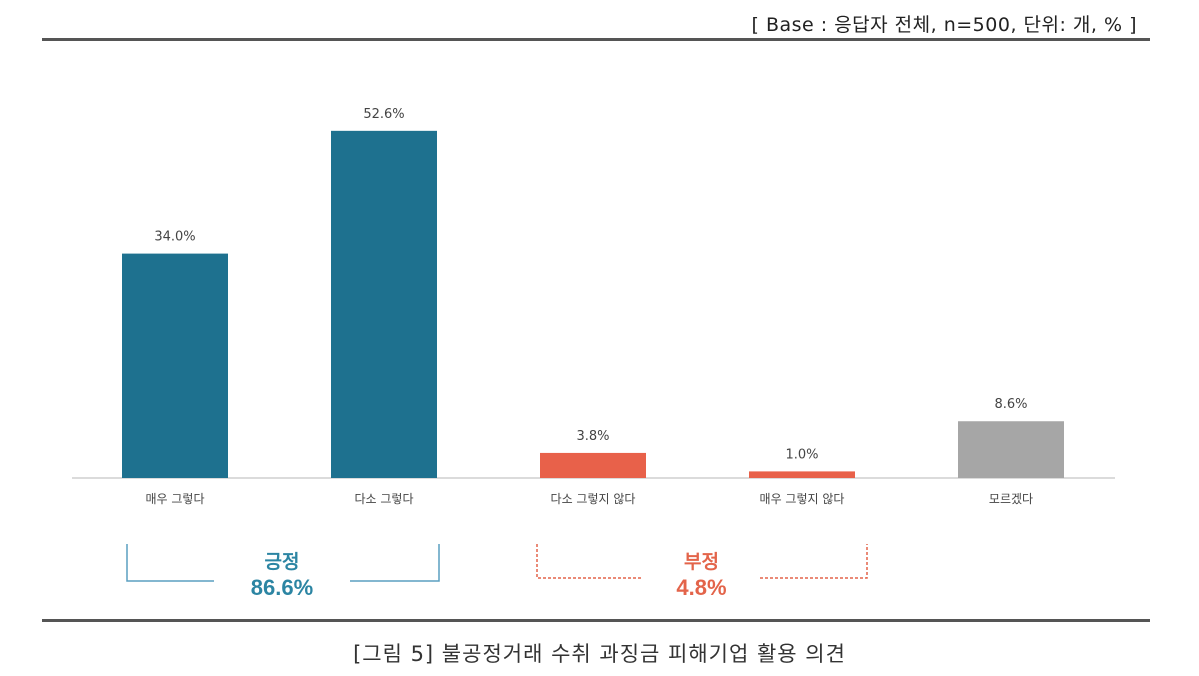 The image size is (1199, 676). I want to click on category-label-4: 매우 그렇지 않다, so click(802, 498).